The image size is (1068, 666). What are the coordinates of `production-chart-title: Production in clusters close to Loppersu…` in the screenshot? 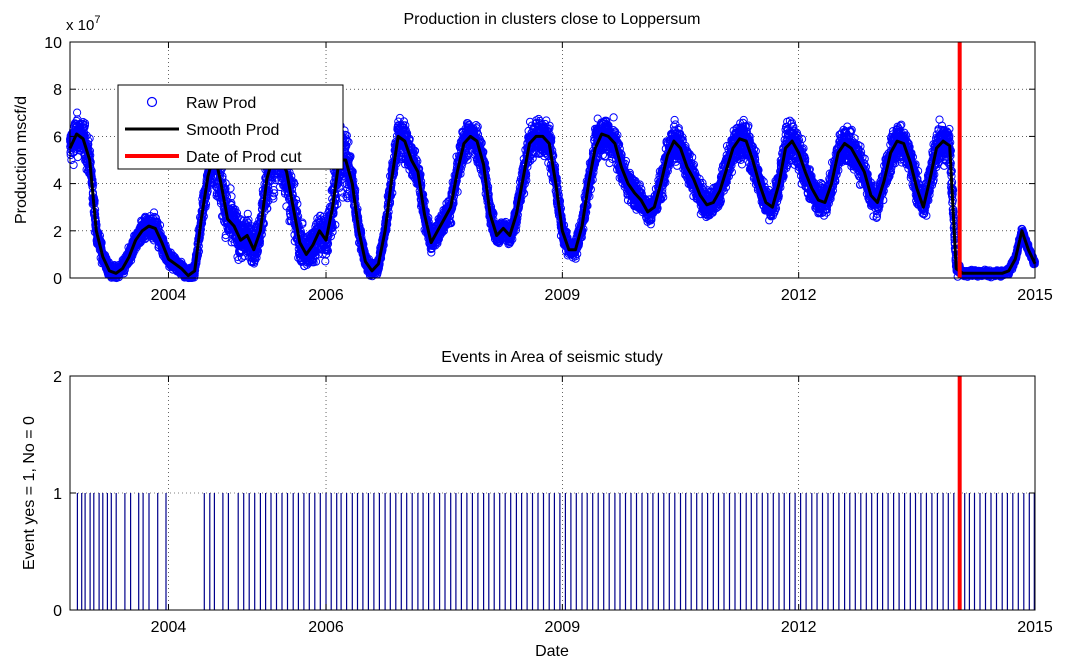 It's located at (551, 19).